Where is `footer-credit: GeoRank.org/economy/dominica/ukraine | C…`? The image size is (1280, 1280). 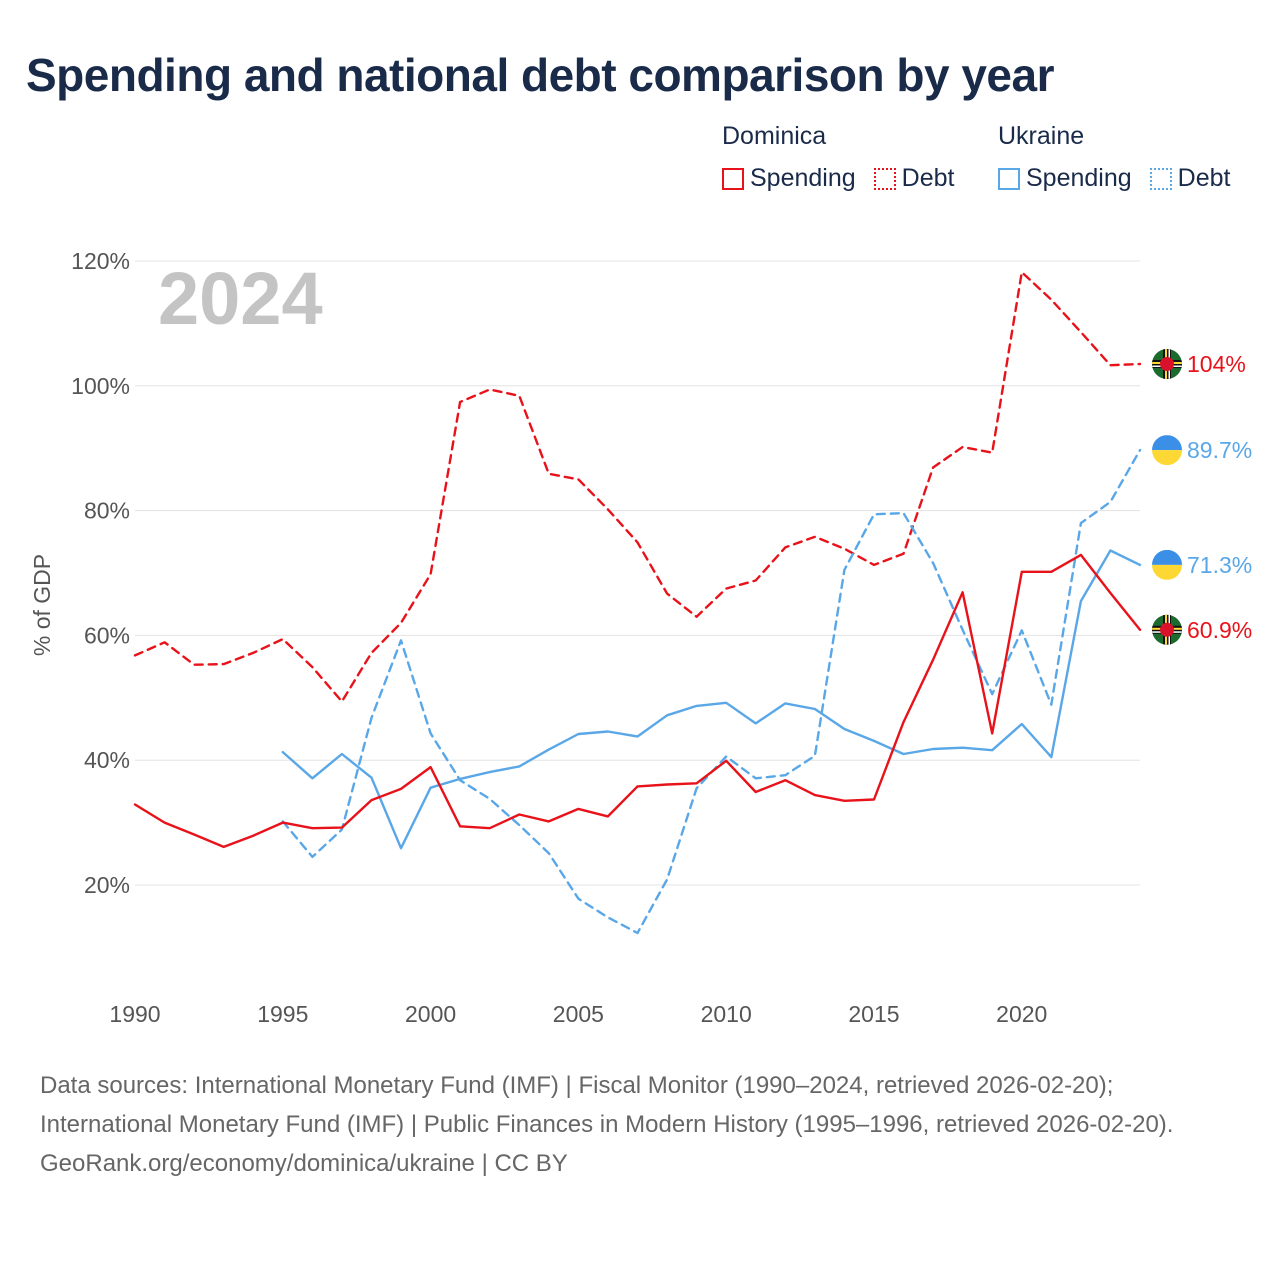 footer-credit: GeoRank.org/economy/dominica/ukraine | C… is located at coordinates (304, 1163).